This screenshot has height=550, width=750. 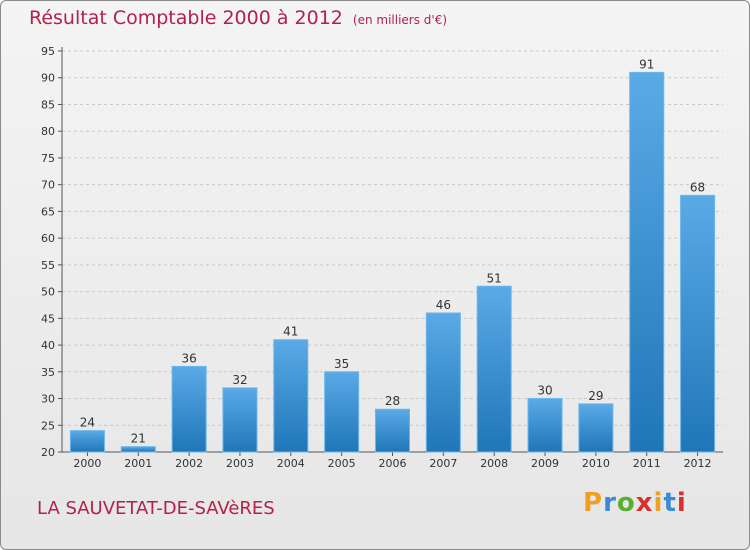 I want to click on bar-2008, so click(x=494, y=369).